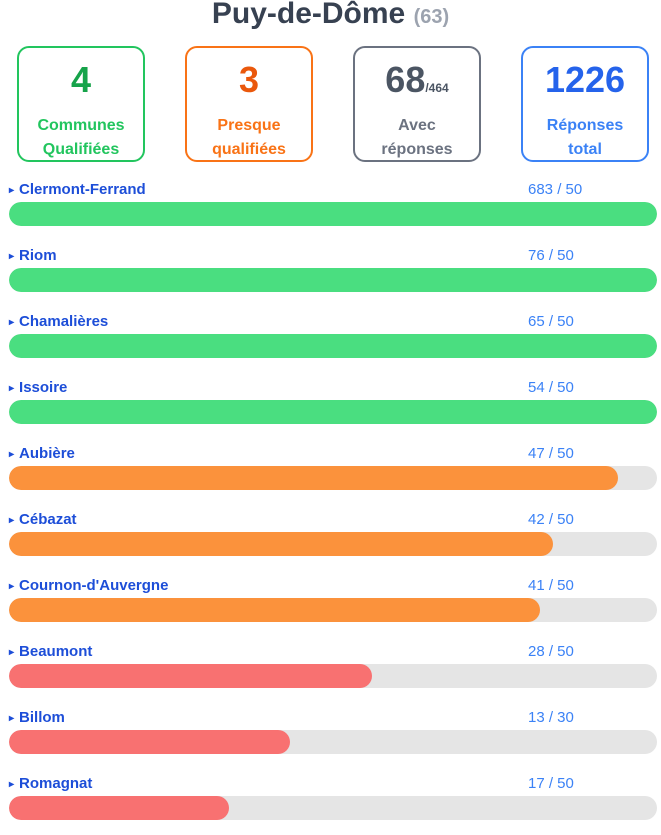 The image size is (661, 835). I want to click on stat-card: 4 Communes Qualifiées, so click(81, 104).